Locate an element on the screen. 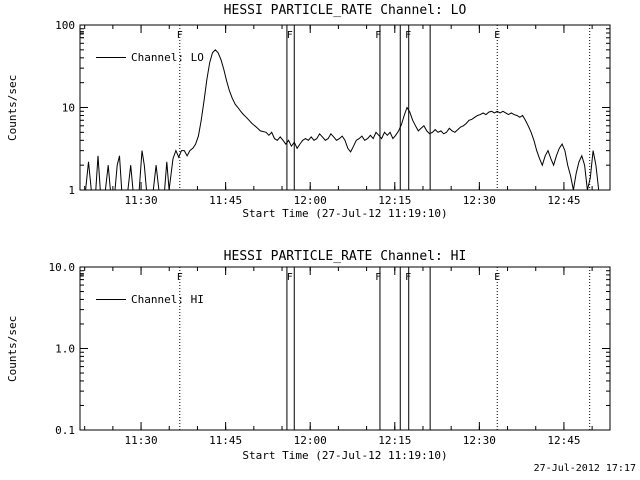 Image resolution: width=640 pixels, height=480 pixels. y-tick-label: 10.0 is located at coordinates (62, 267).